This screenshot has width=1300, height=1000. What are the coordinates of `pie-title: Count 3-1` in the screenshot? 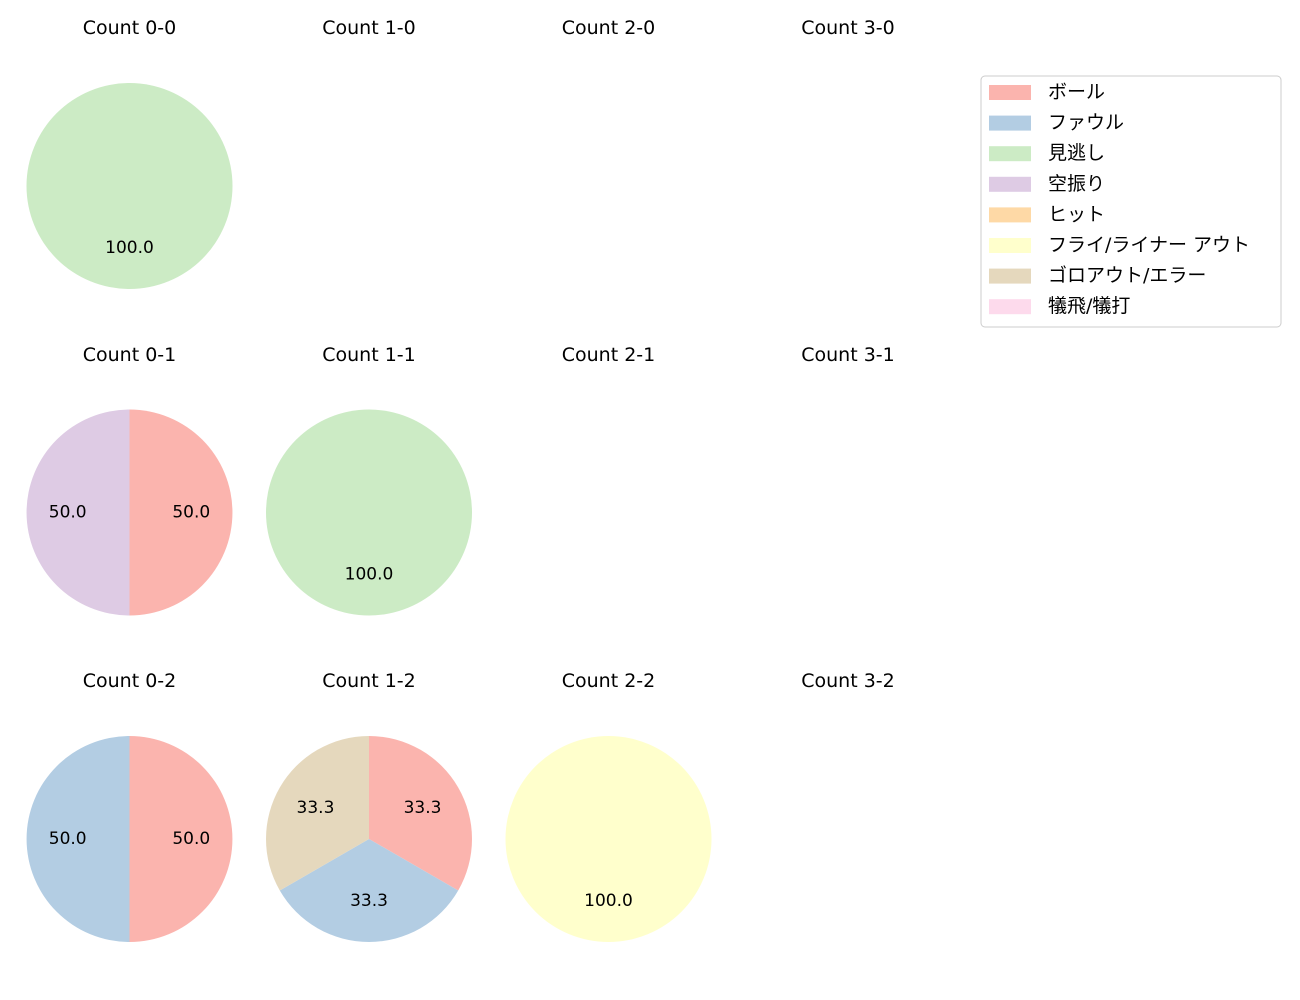 It's located at (848, 355).